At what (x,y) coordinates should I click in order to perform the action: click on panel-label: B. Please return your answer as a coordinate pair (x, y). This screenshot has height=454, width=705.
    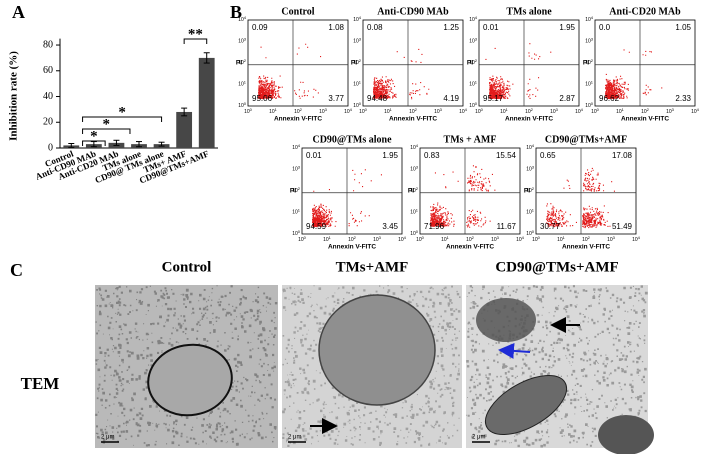
    Looking at the image, I should click on (236, 12).